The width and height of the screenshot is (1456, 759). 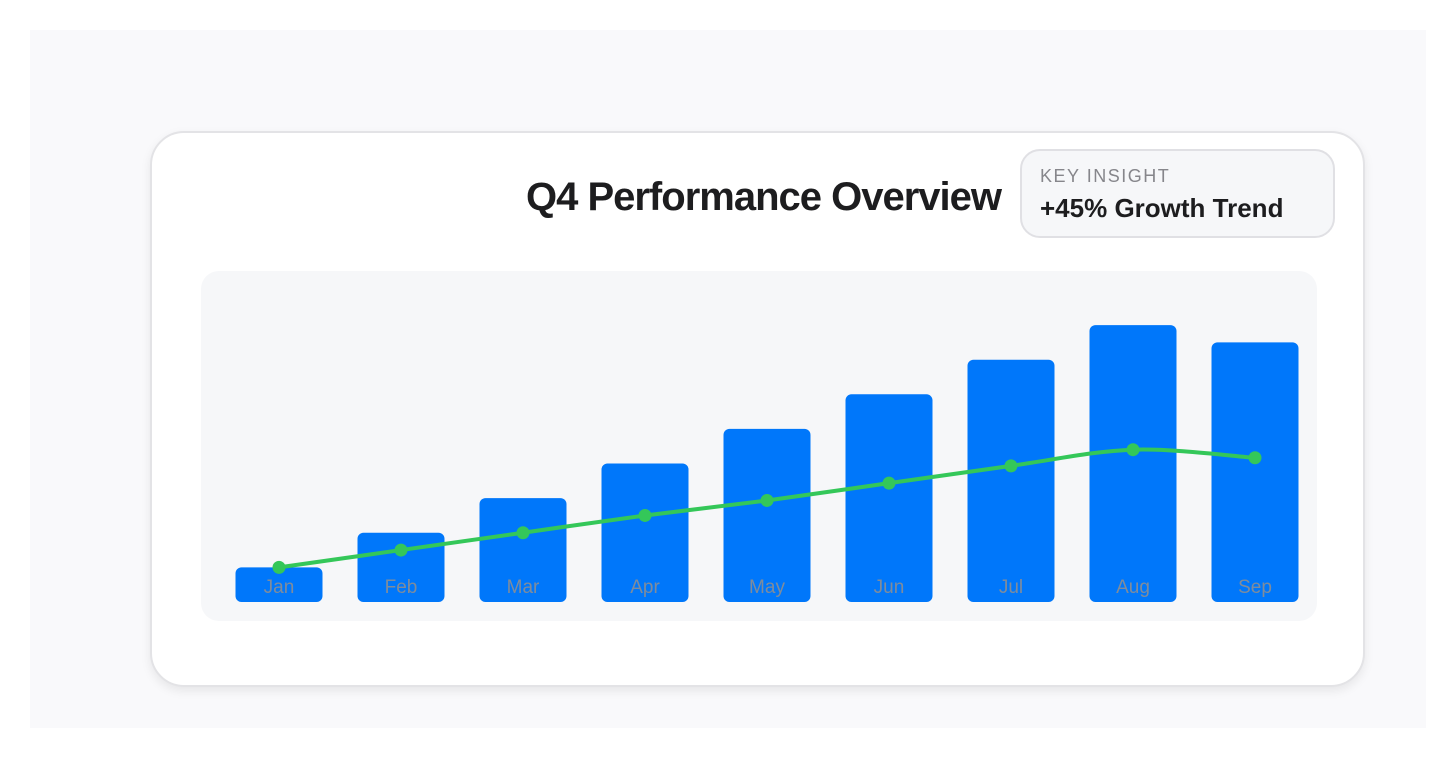 I want to click on bar-jul, so click(x=1011, y=480).